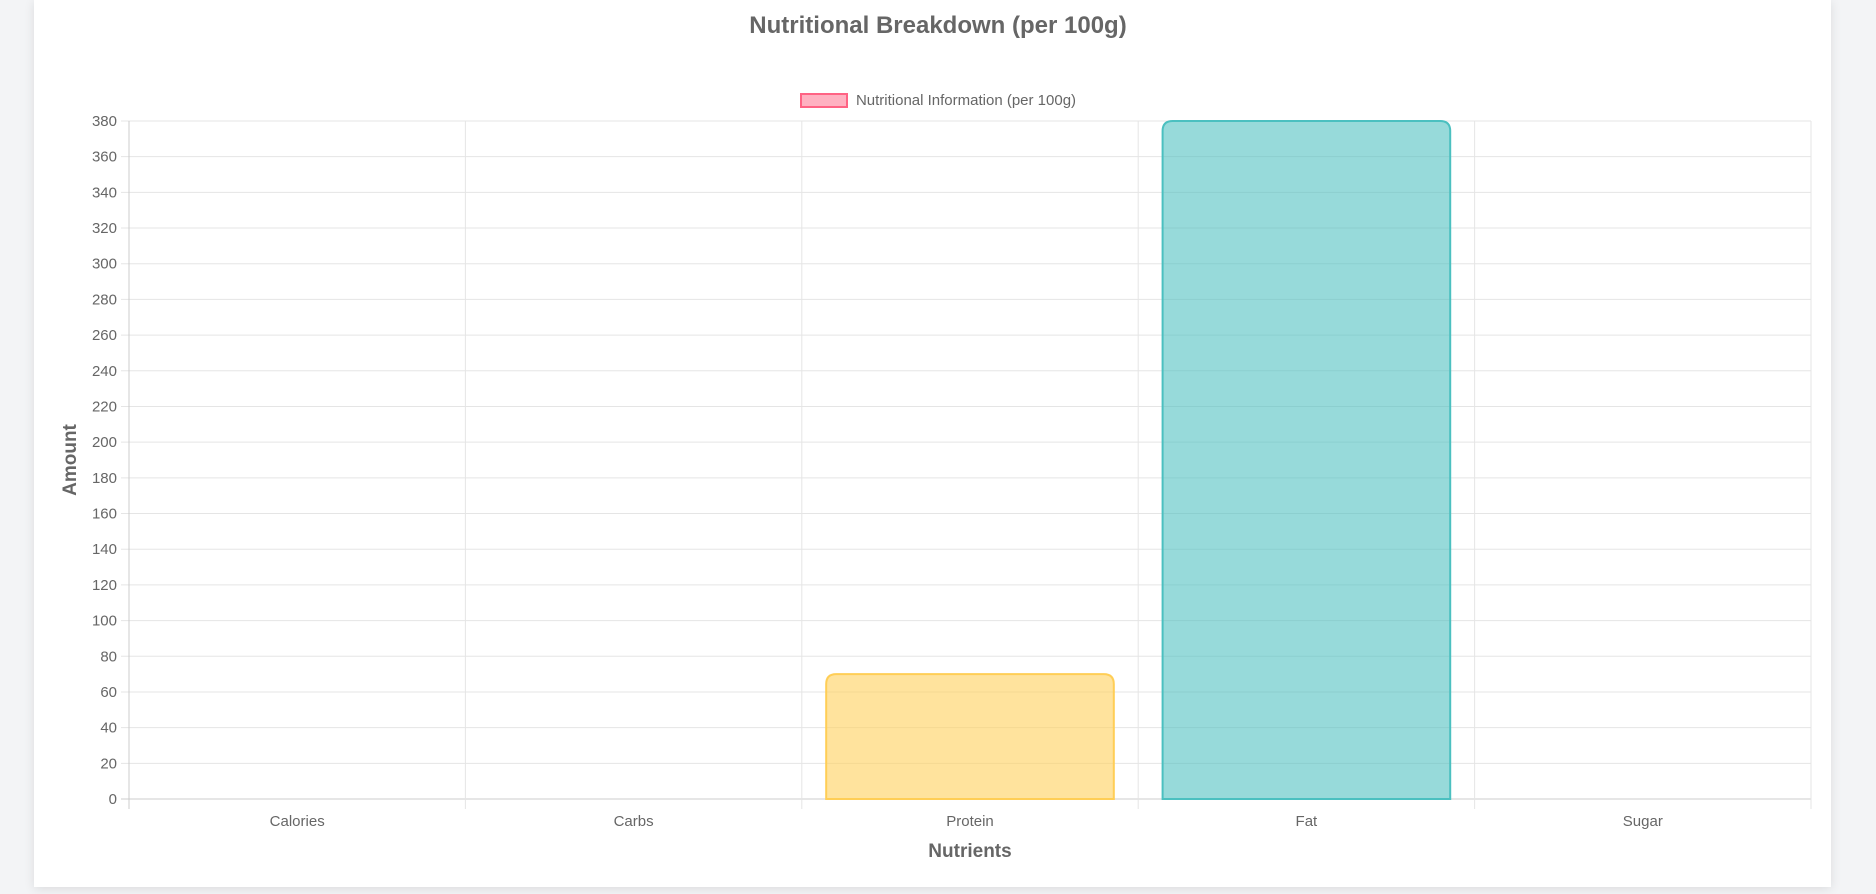  What do you see at coordinates (108, 763) in the screenshot?
I see `y-tick-label: 20` at bounding box center [108, 763].